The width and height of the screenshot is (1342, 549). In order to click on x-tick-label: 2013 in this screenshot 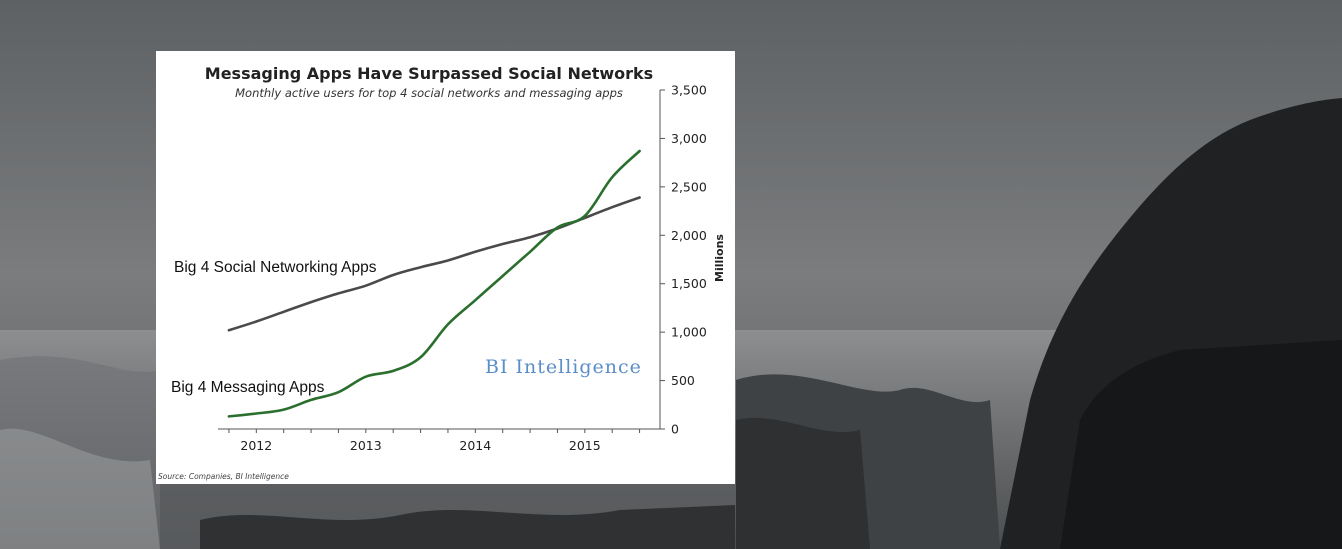, I will do `click(366, 445)`.